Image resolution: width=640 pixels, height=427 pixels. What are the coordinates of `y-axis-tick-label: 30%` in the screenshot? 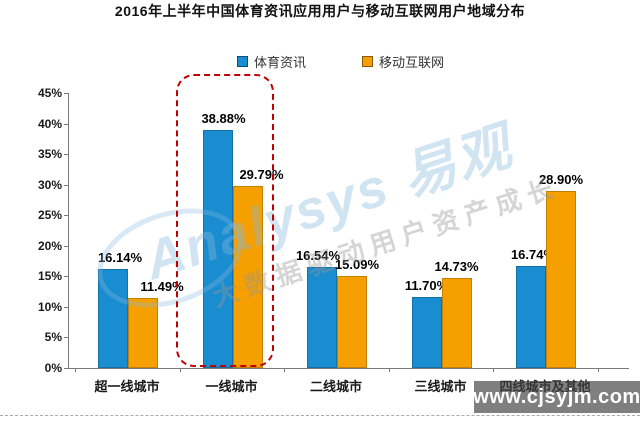 It's located at (49, 184).